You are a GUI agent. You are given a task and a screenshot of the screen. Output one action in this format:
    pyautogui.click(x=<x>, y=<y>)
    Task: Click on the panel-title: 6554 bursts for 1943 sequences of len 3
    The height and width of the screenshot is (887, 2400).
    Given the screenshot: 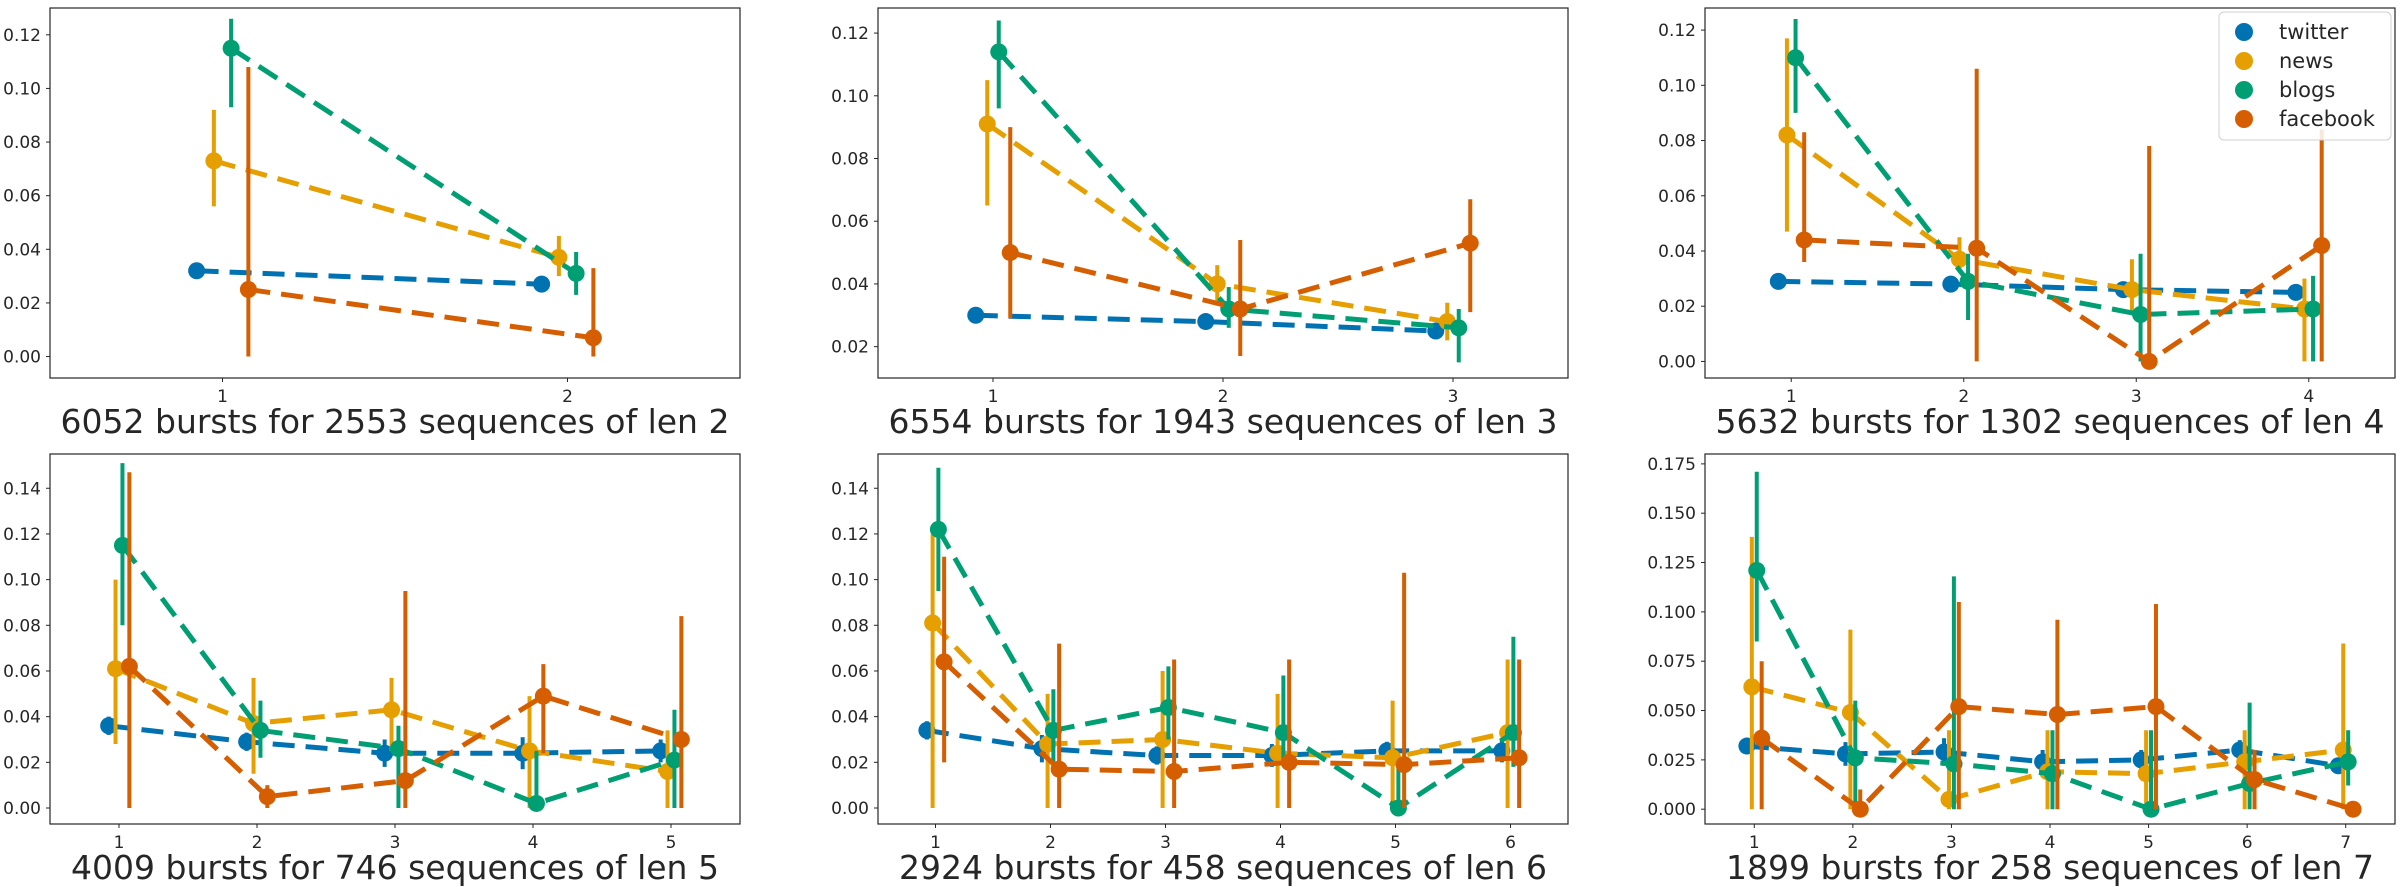 What is the action you would take?
    pyautogui.click(x=1223, y=421)
    